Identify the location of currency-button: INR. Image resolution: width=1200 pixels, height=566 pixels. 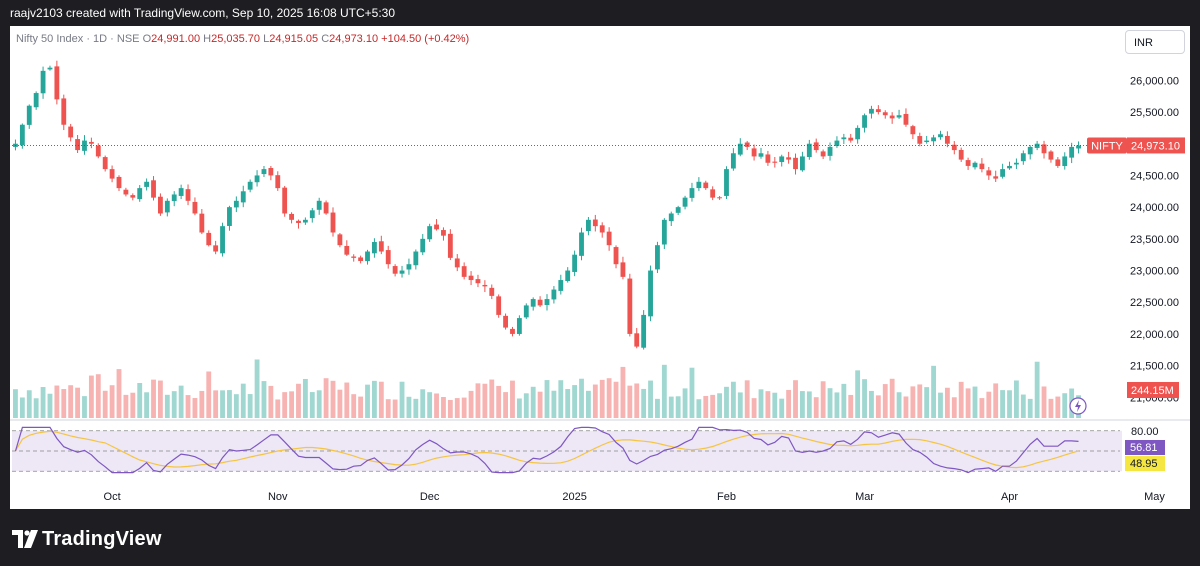
(1155, 42).